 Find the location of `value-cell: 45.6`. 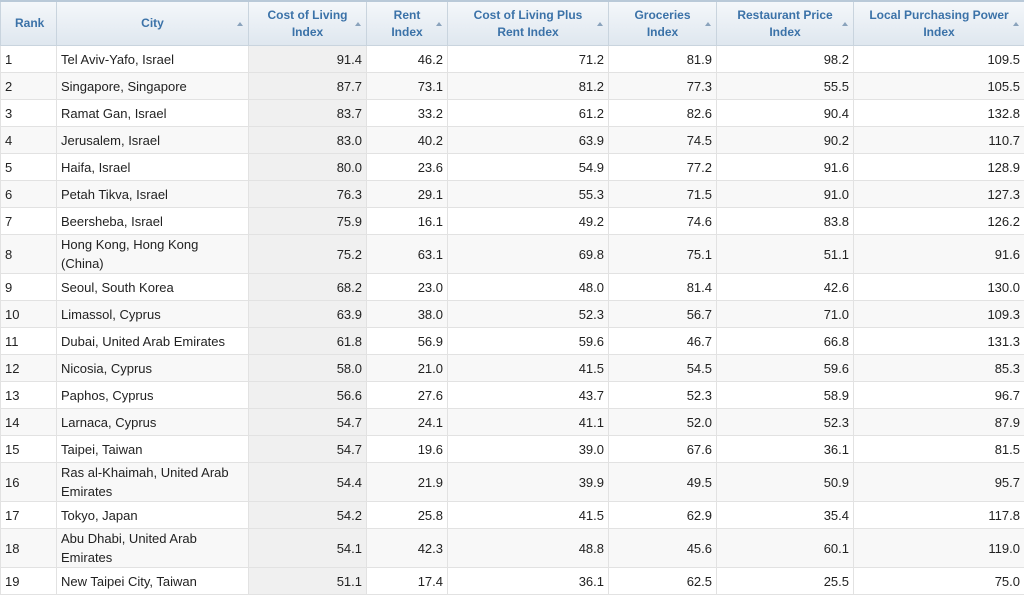

value-cell: 45.6 is located at coordinates (662, 548).